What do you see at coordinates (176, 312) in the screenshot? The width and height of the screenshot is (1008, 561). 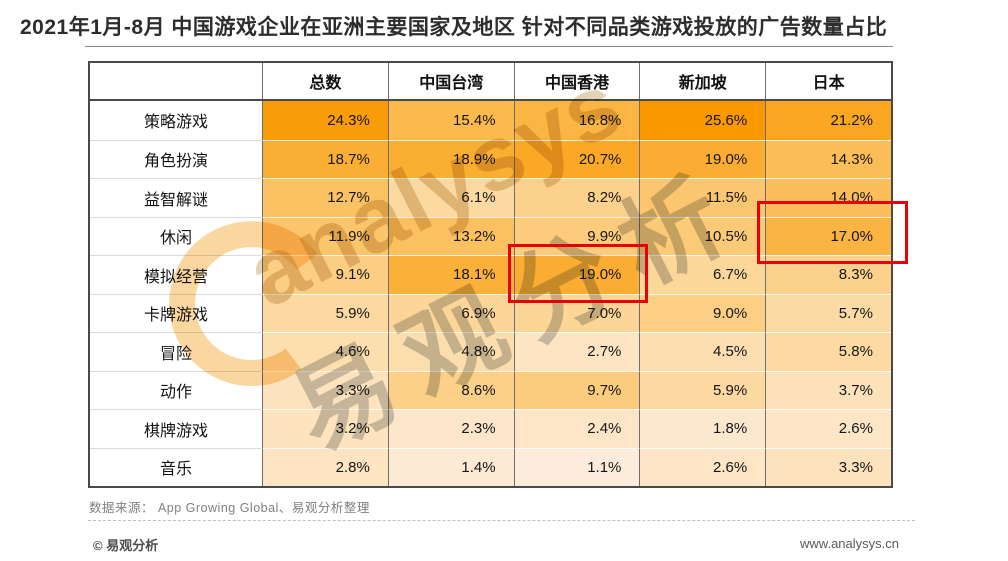 I see `row-label: 卡牌游戏` at bounding box center [176, 312].